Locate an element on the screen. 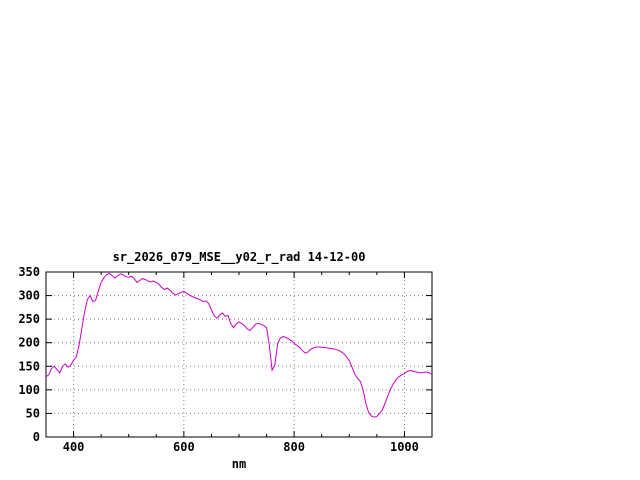  y-tick-label: 200 is located at coordinates (29, 343).